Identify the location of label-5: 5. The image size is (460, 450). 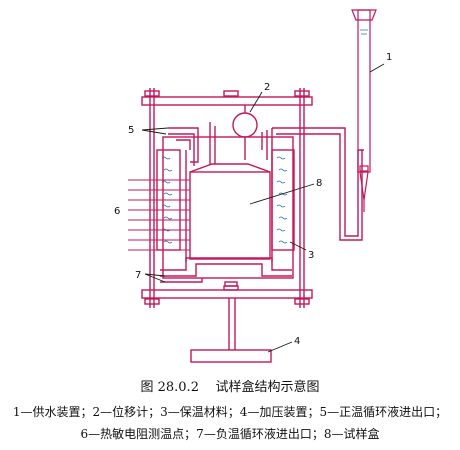
(131, 130).